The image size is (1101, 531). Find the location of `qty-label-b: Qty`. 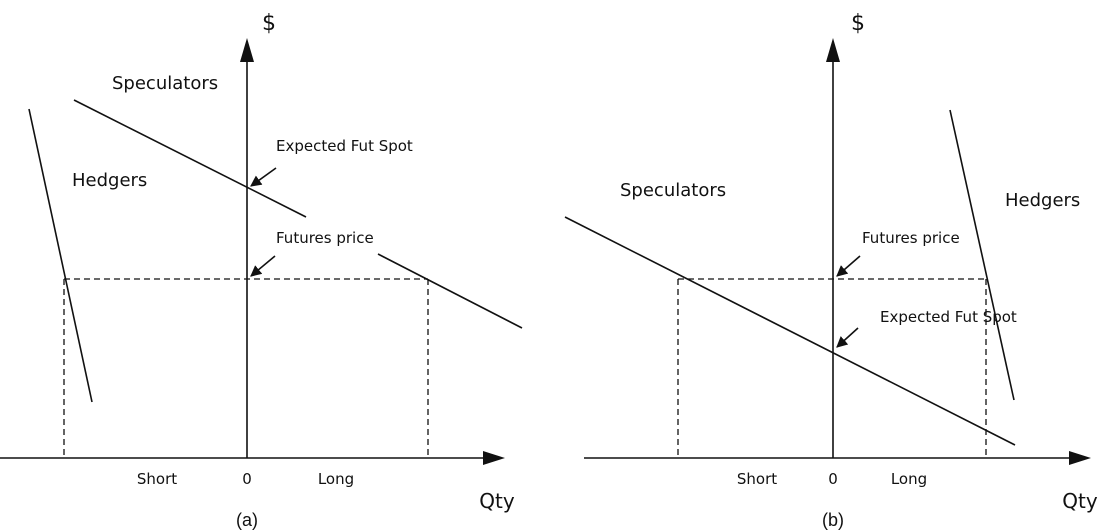

qty-label-b: Qty is located at coordinates (1080, 501).